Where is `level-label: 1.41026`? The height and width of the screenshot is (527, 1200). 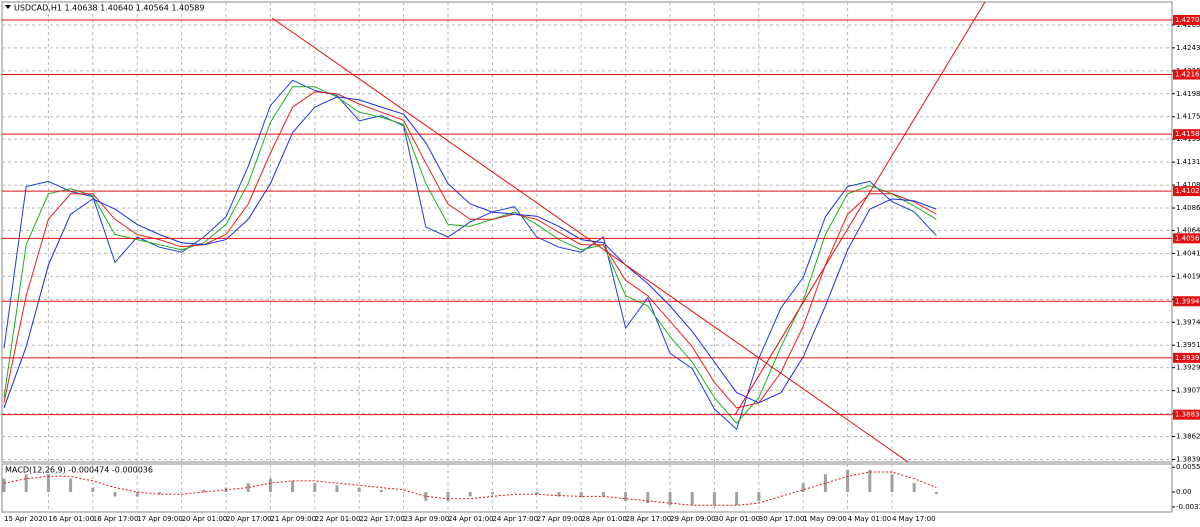
level-label: 1.41026 is located at coordinates (1187, 191).